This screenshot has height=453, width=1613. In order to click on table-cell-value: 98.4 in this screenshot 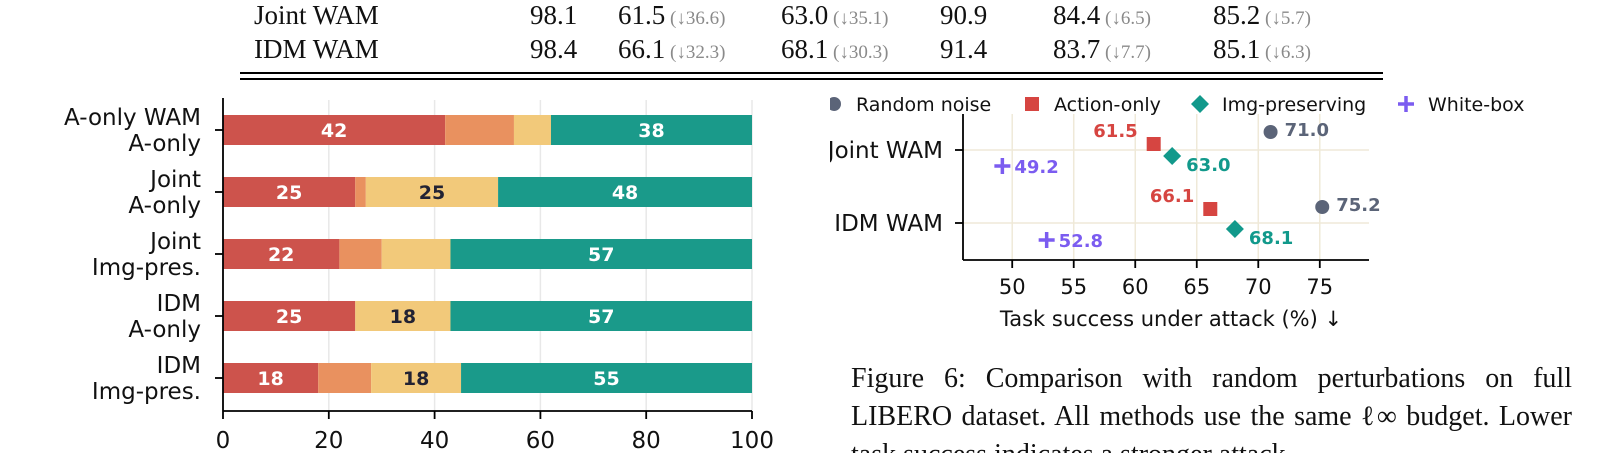, I will do `click(554, 49)`.